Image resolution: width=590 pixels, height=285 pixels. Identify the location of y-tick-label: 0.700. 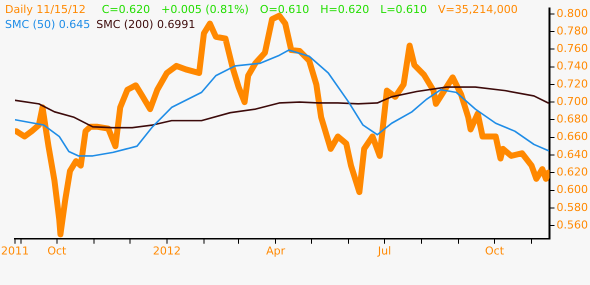
(572, 101).